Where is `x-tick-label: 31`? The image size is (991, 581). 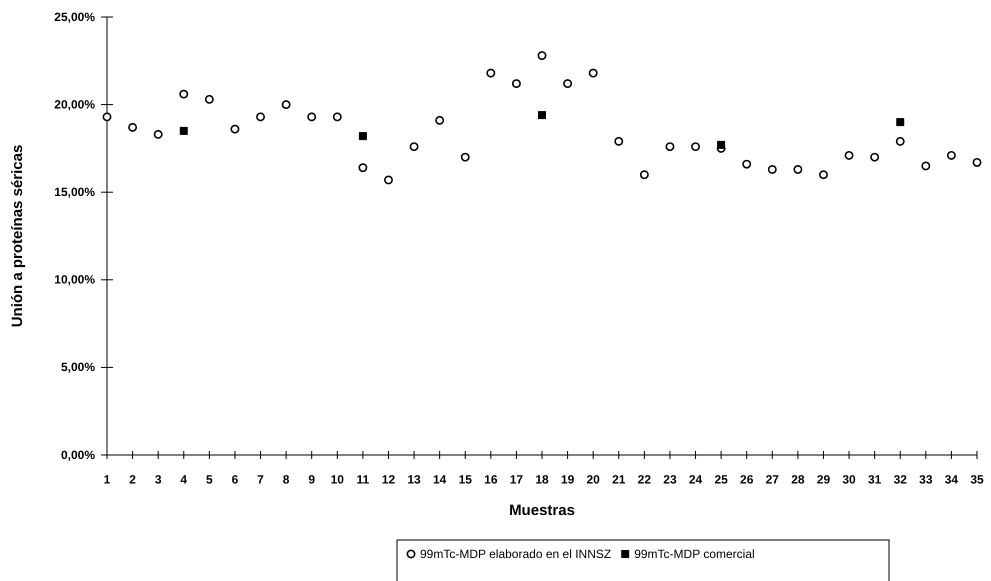
x-tick-label: 31 is located at coordinates (875, 479).